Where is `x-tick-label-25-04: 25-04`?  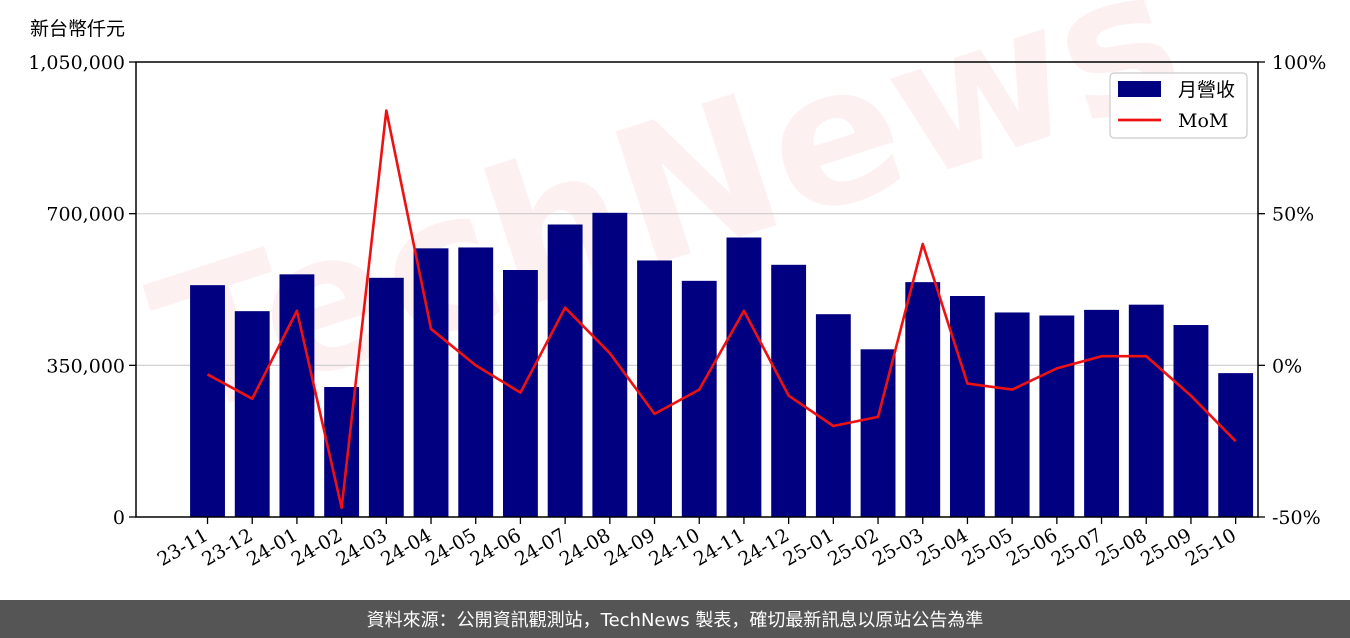
x-tick-label-25-04: 25-04 is located at coordinates (943, 547).